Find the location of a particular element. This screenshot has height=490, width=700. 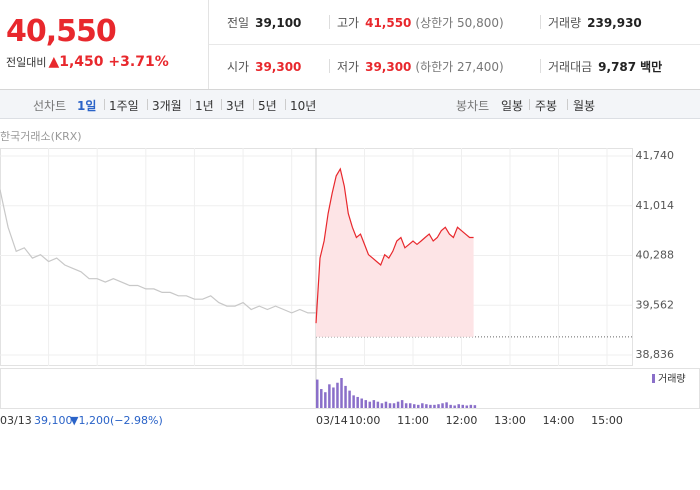

legend-label: 거래량 is located at coordinates (672, 379).